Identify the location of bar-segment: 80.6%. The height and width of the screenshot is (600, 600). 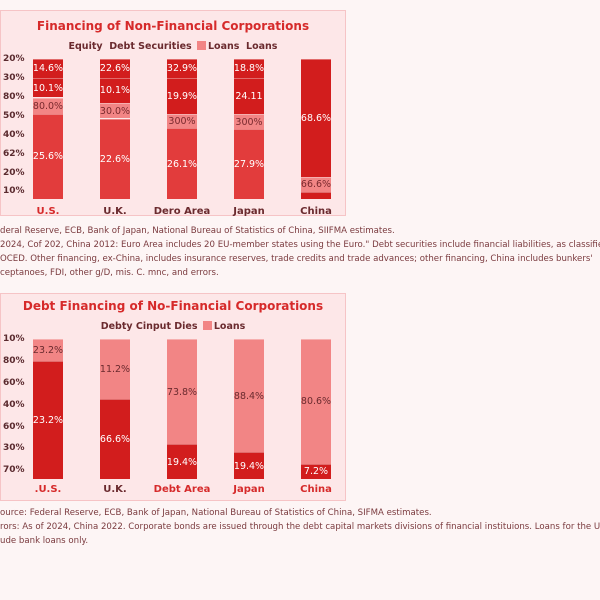
(316, 401).